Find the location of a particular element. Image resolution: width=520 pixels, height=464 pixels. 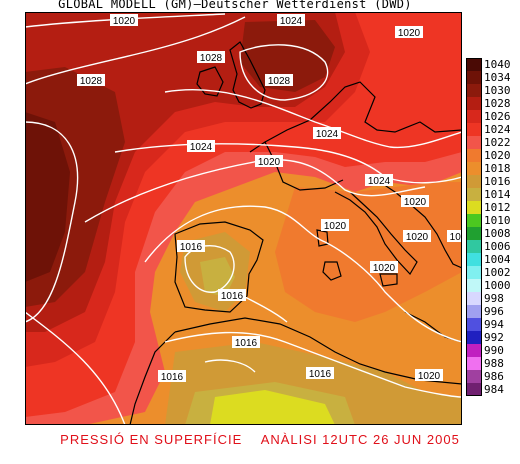

legend-item: 1008 is located at coordinates (493, 233).